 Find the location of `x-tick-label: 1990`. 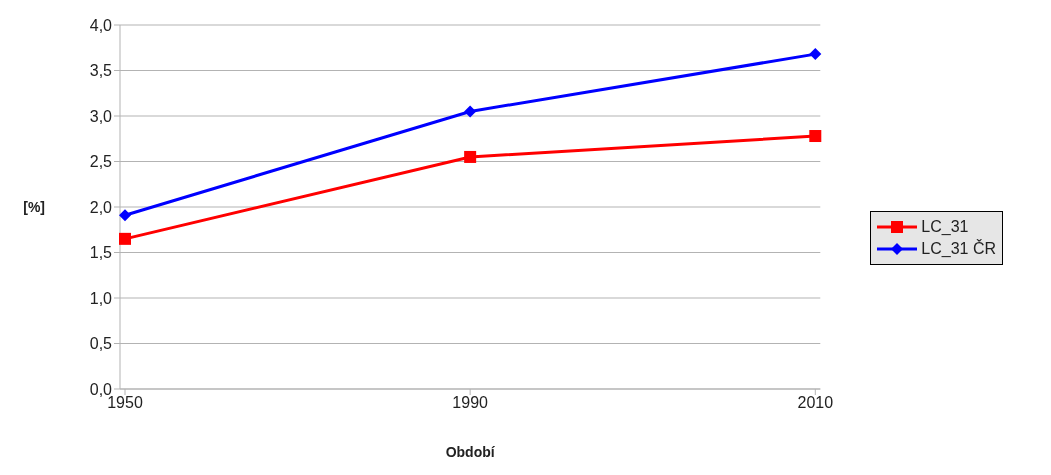

x-tick-label: 1990 is located at coordinates (470, 403).